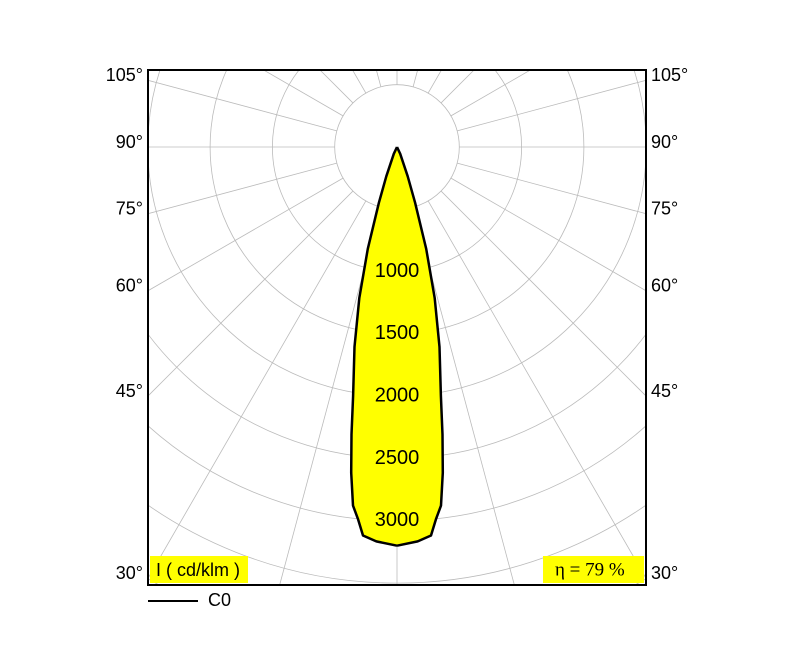 Image resolution: width=795 pixels, height=650 pixels. I want to click on unit-label: I ( cd/klm ), so click(198, 570).